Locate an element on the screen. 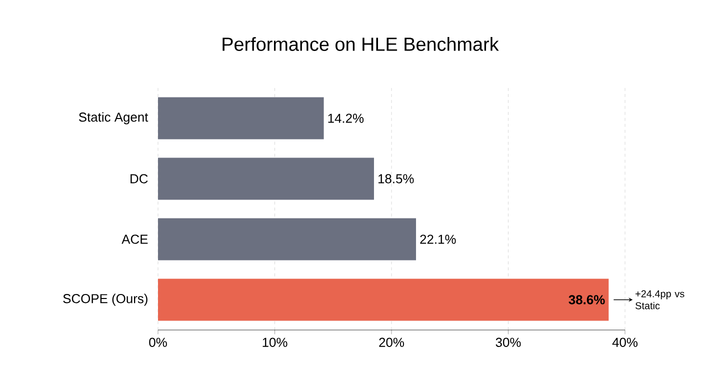 The image size is (721, 374). y-tick-label: Static Agent is located at coordinates (113, 118).